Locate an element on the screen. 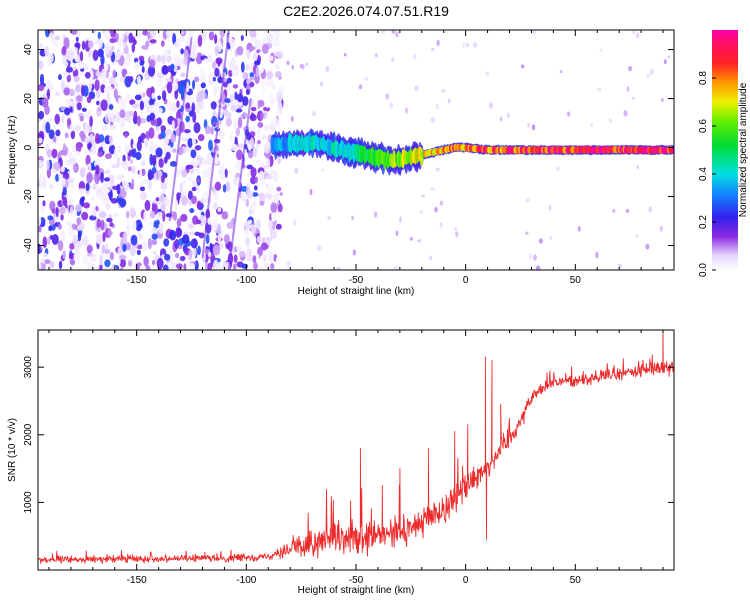 The width and height of the screenshot is (750, 600). spectrogram-ytick-label: 0 is located at coordinates (28, 147).